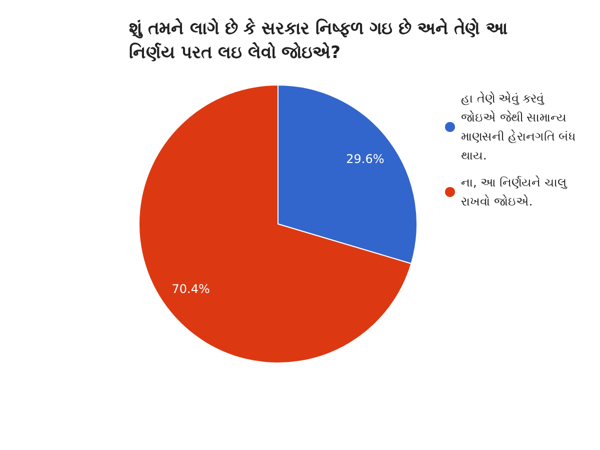  What do you see at coordinates (321, 40) in the screenshot?
I see `chart-title: શું તમને લાગે છે કે સરકાર નિષ્ફળ ગઇ છે અને તેણે આ નિર્ણય પરત લઇ લેવો જોઇએ?` at bounding box center [321, 40].